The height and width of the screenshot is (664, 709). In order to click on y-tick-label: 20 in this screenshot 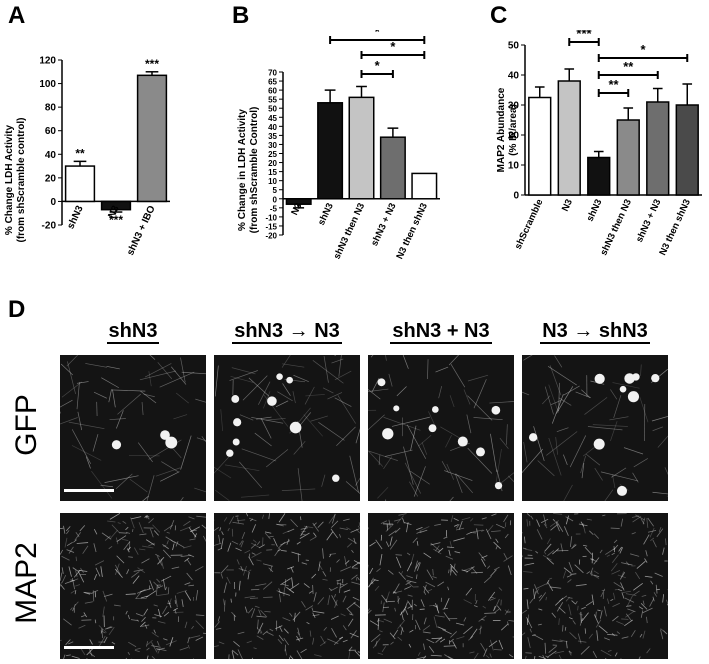, I will do `click(514, 136)`.